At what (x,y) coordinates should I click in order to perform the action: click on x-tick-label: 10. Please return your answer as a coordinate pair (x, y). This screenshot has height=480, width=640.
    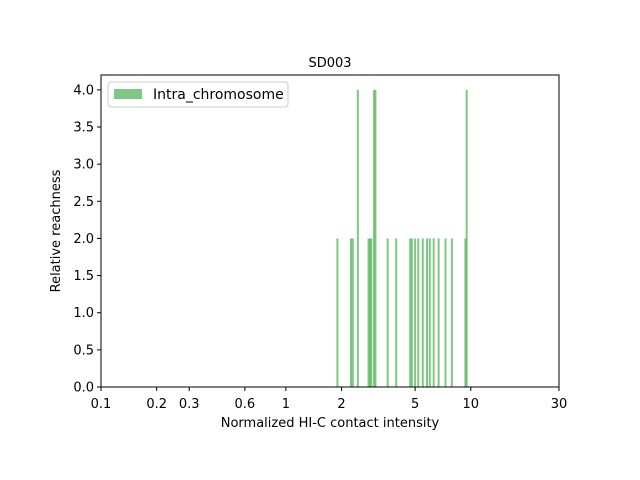
    Looking at the image, I should click on (471, 404).